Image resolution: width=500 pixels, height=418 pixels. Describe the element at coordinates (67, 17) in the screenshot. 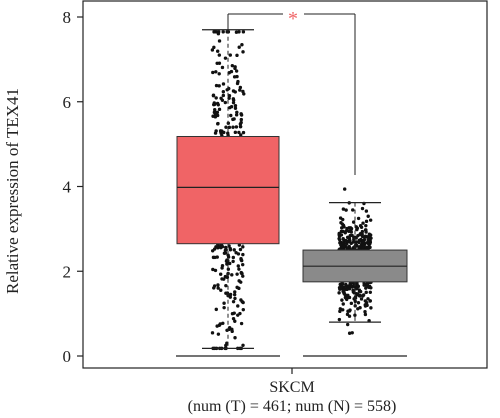

I see `y-tick-label: 8` at that location.